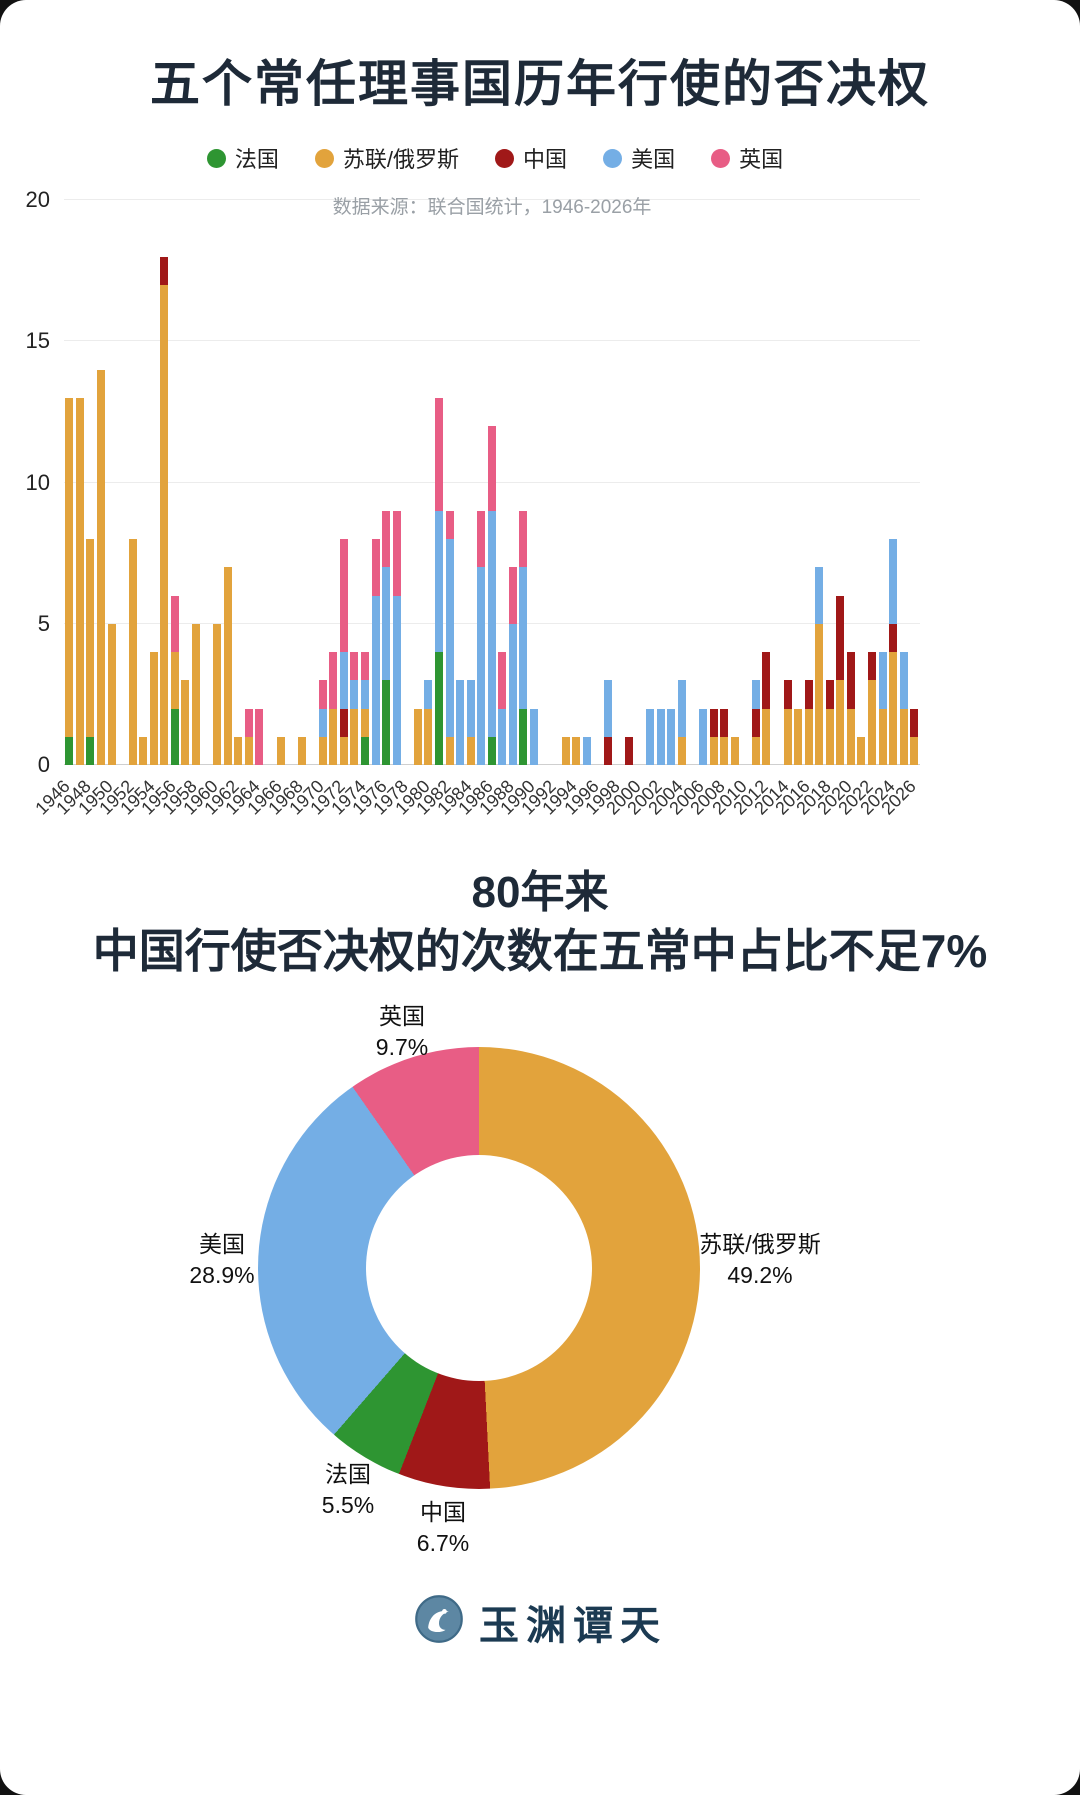  Describe the element at coordinates (840, 482) in the screenshot. I see `bar-2019` at that location.